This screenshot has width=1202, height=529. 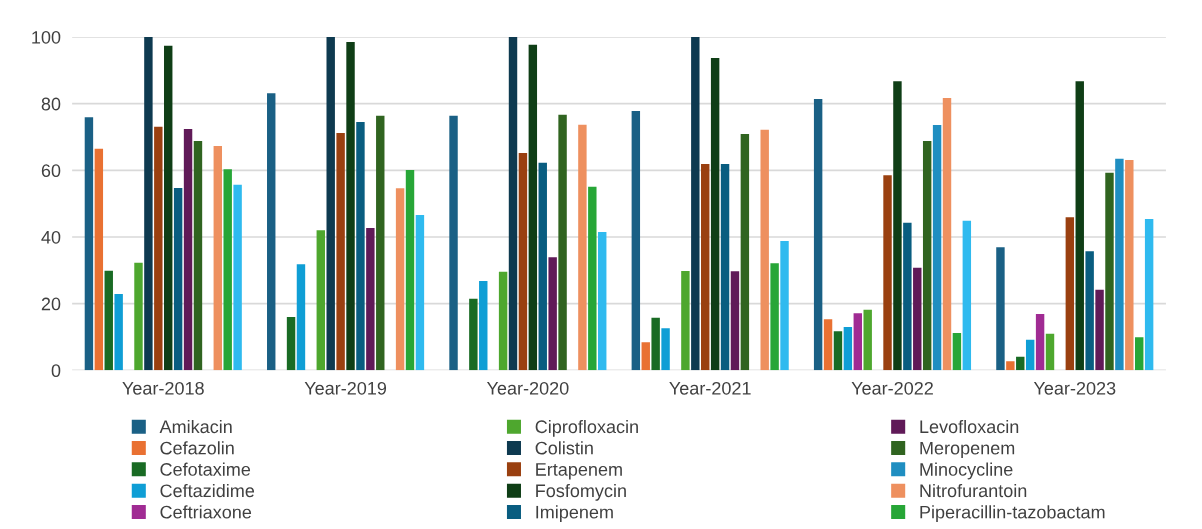 I want to click on legend-label: Imipenem, so click(x=574, y=514).